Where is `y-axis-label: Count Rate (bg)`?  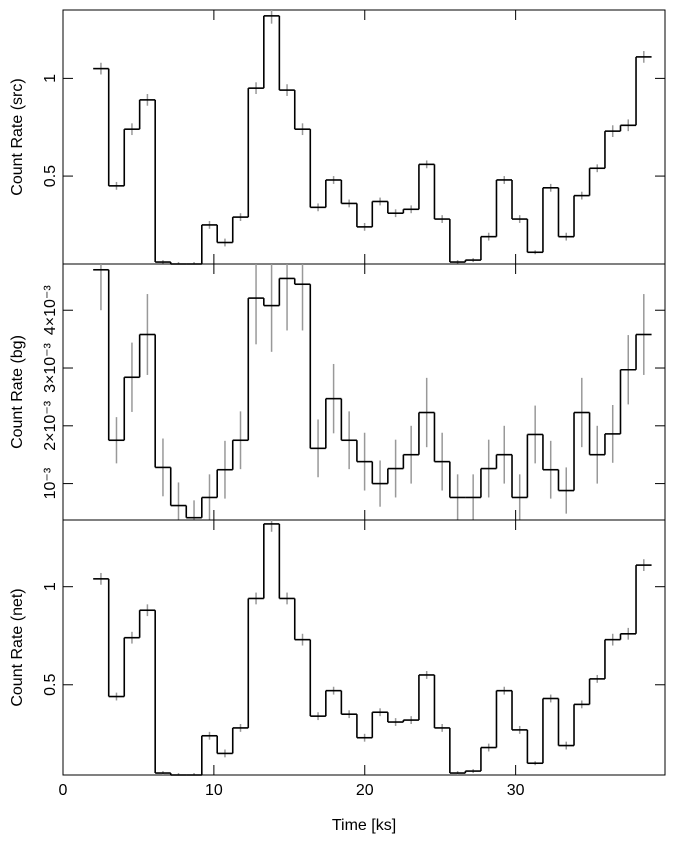 y-axis-label: Count Rate (bg) is located at coordinates (17, 392).